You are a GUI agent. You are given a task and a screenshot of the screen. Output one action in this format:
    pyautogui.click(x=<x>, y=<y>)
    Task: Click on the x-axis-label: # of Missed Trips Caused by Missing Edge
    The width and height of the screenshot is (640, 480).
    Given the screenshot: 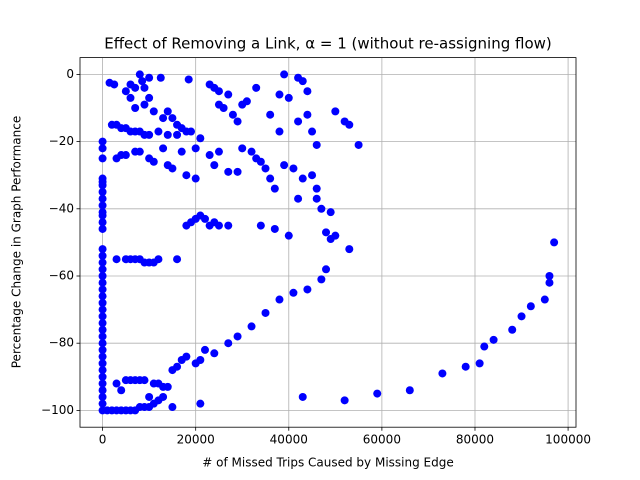 What is the action you would take?
    pyautogui.click(x=327, y=463)
    